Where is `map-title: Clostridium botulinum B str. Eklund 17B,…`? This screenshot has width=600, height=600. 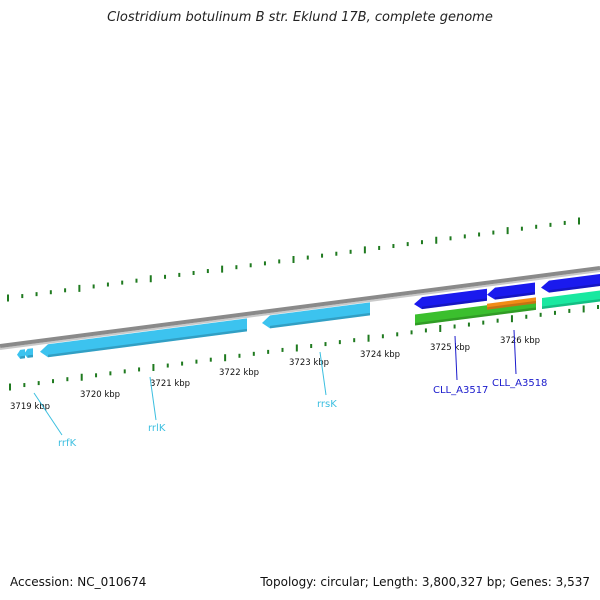
map-title: Clostridium botulinum B str. Eklund 17B,… is located at coordinates (300, 17).